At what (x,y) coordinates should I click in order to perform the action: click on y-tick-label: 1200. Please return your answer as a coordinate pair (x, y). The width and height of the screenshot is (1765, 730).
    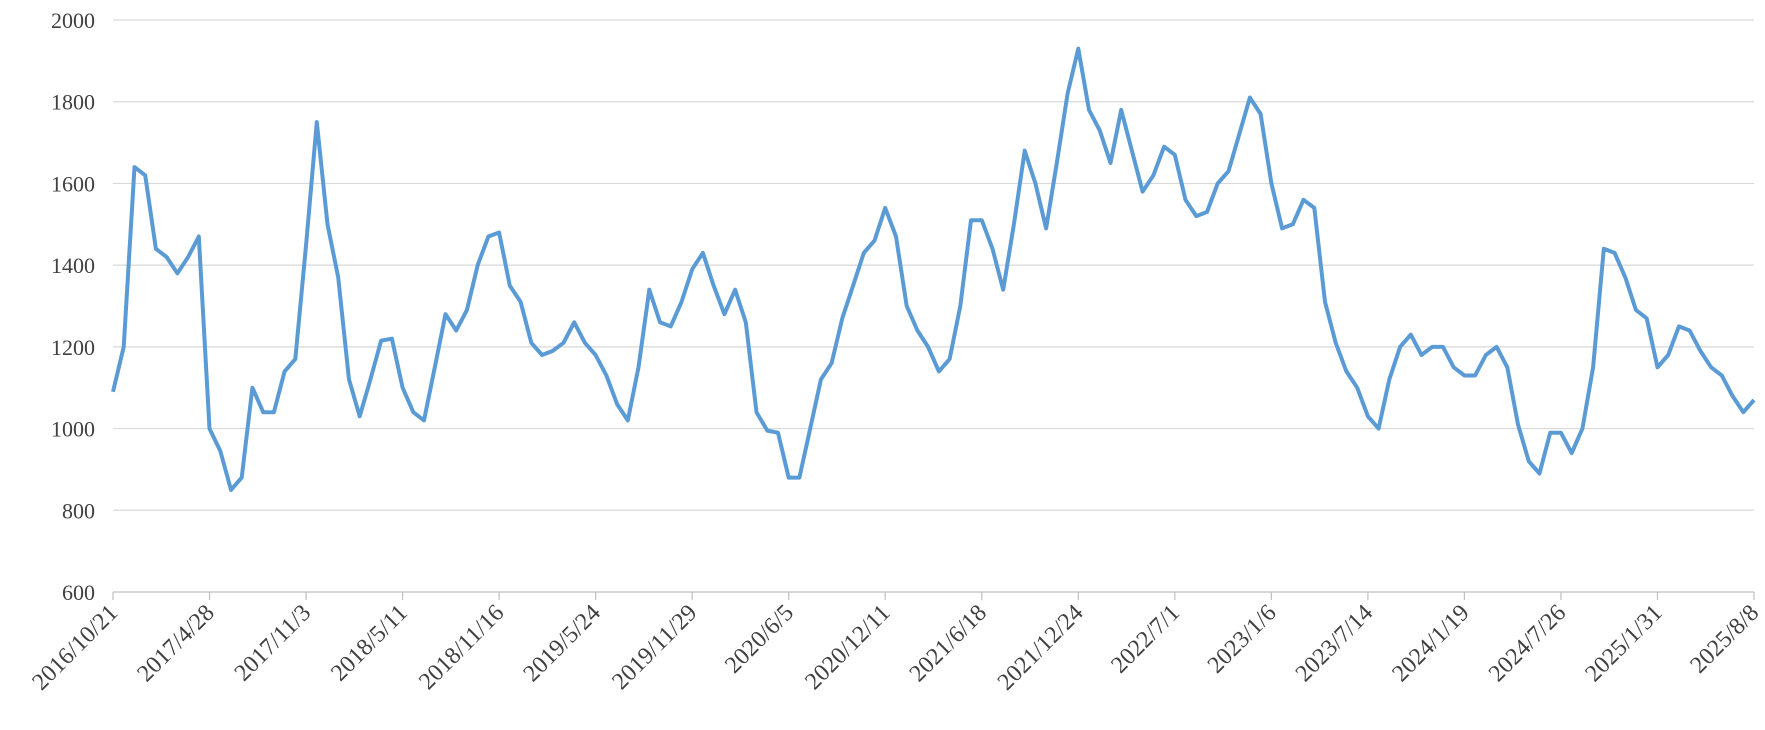
    Looking at the image, I should click on (73, 347).